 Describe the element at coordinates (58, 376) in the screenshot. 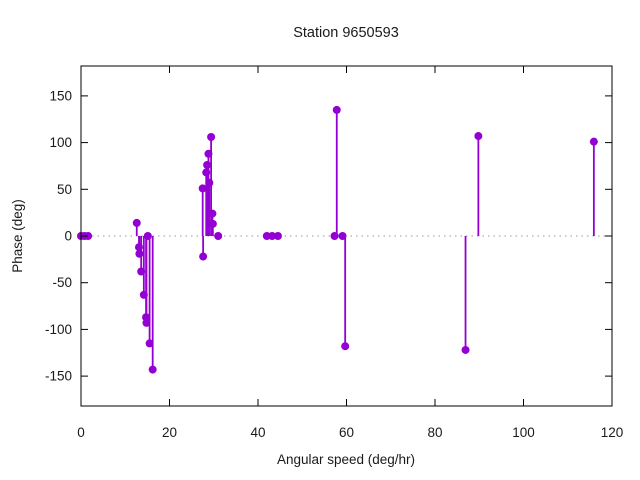

I see `y-tick-label: -150` at that location.